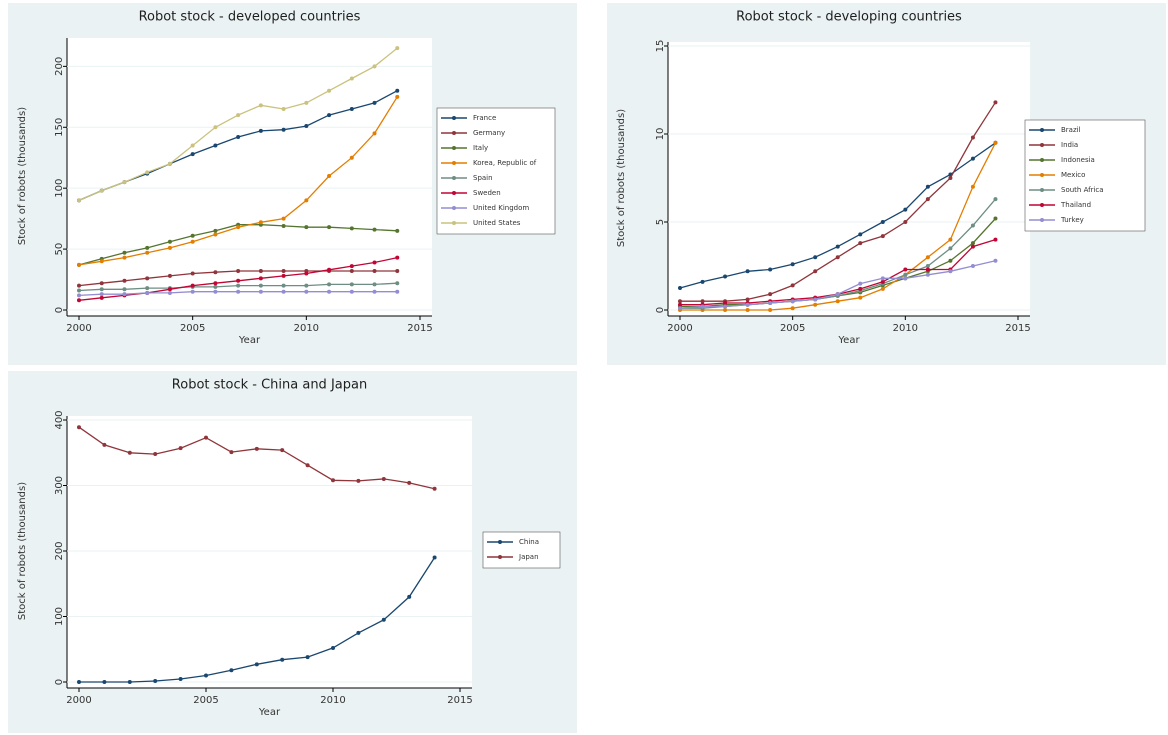 The image size is (1168, 735). What do you see at coordinates (849, 179) in the screenshot?
I see `plot-area` at bounding box center [849, 179].